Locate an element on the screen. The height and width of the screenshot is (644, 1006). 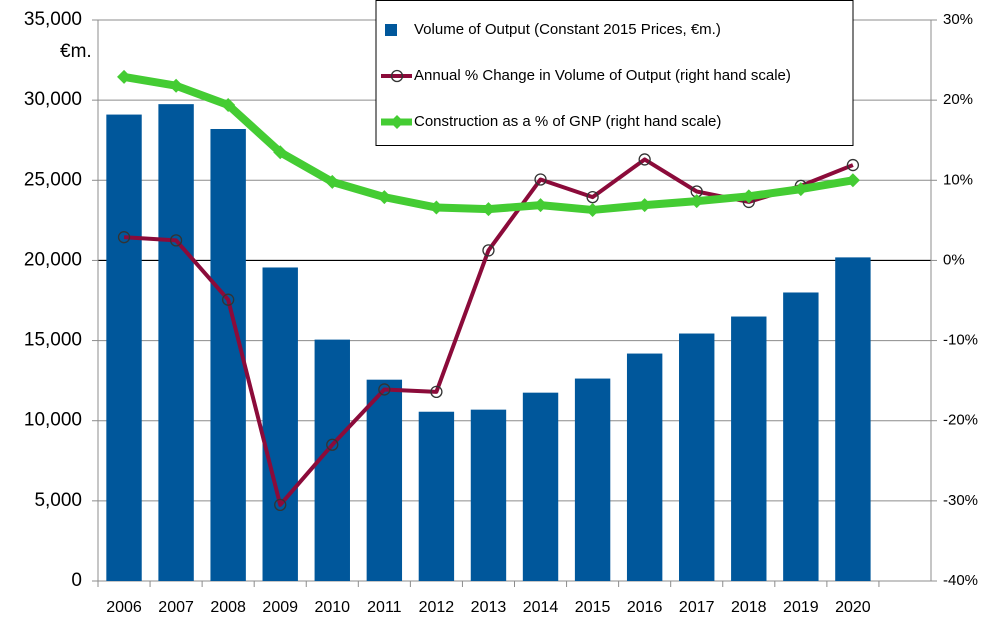
y2-tick-label: -20% is located at coordinates (960, 420).